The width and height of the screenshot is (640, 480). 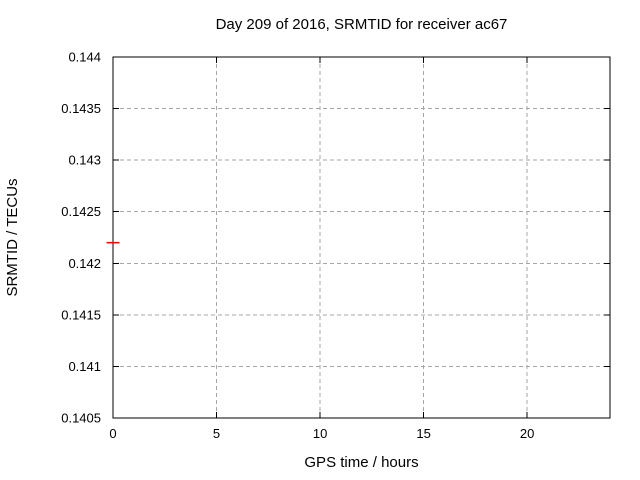 What do you see at coordinates (81, 418) in the screenshot?
I see `y-tick-label: 0.1405` at bounding box center [81, 418].